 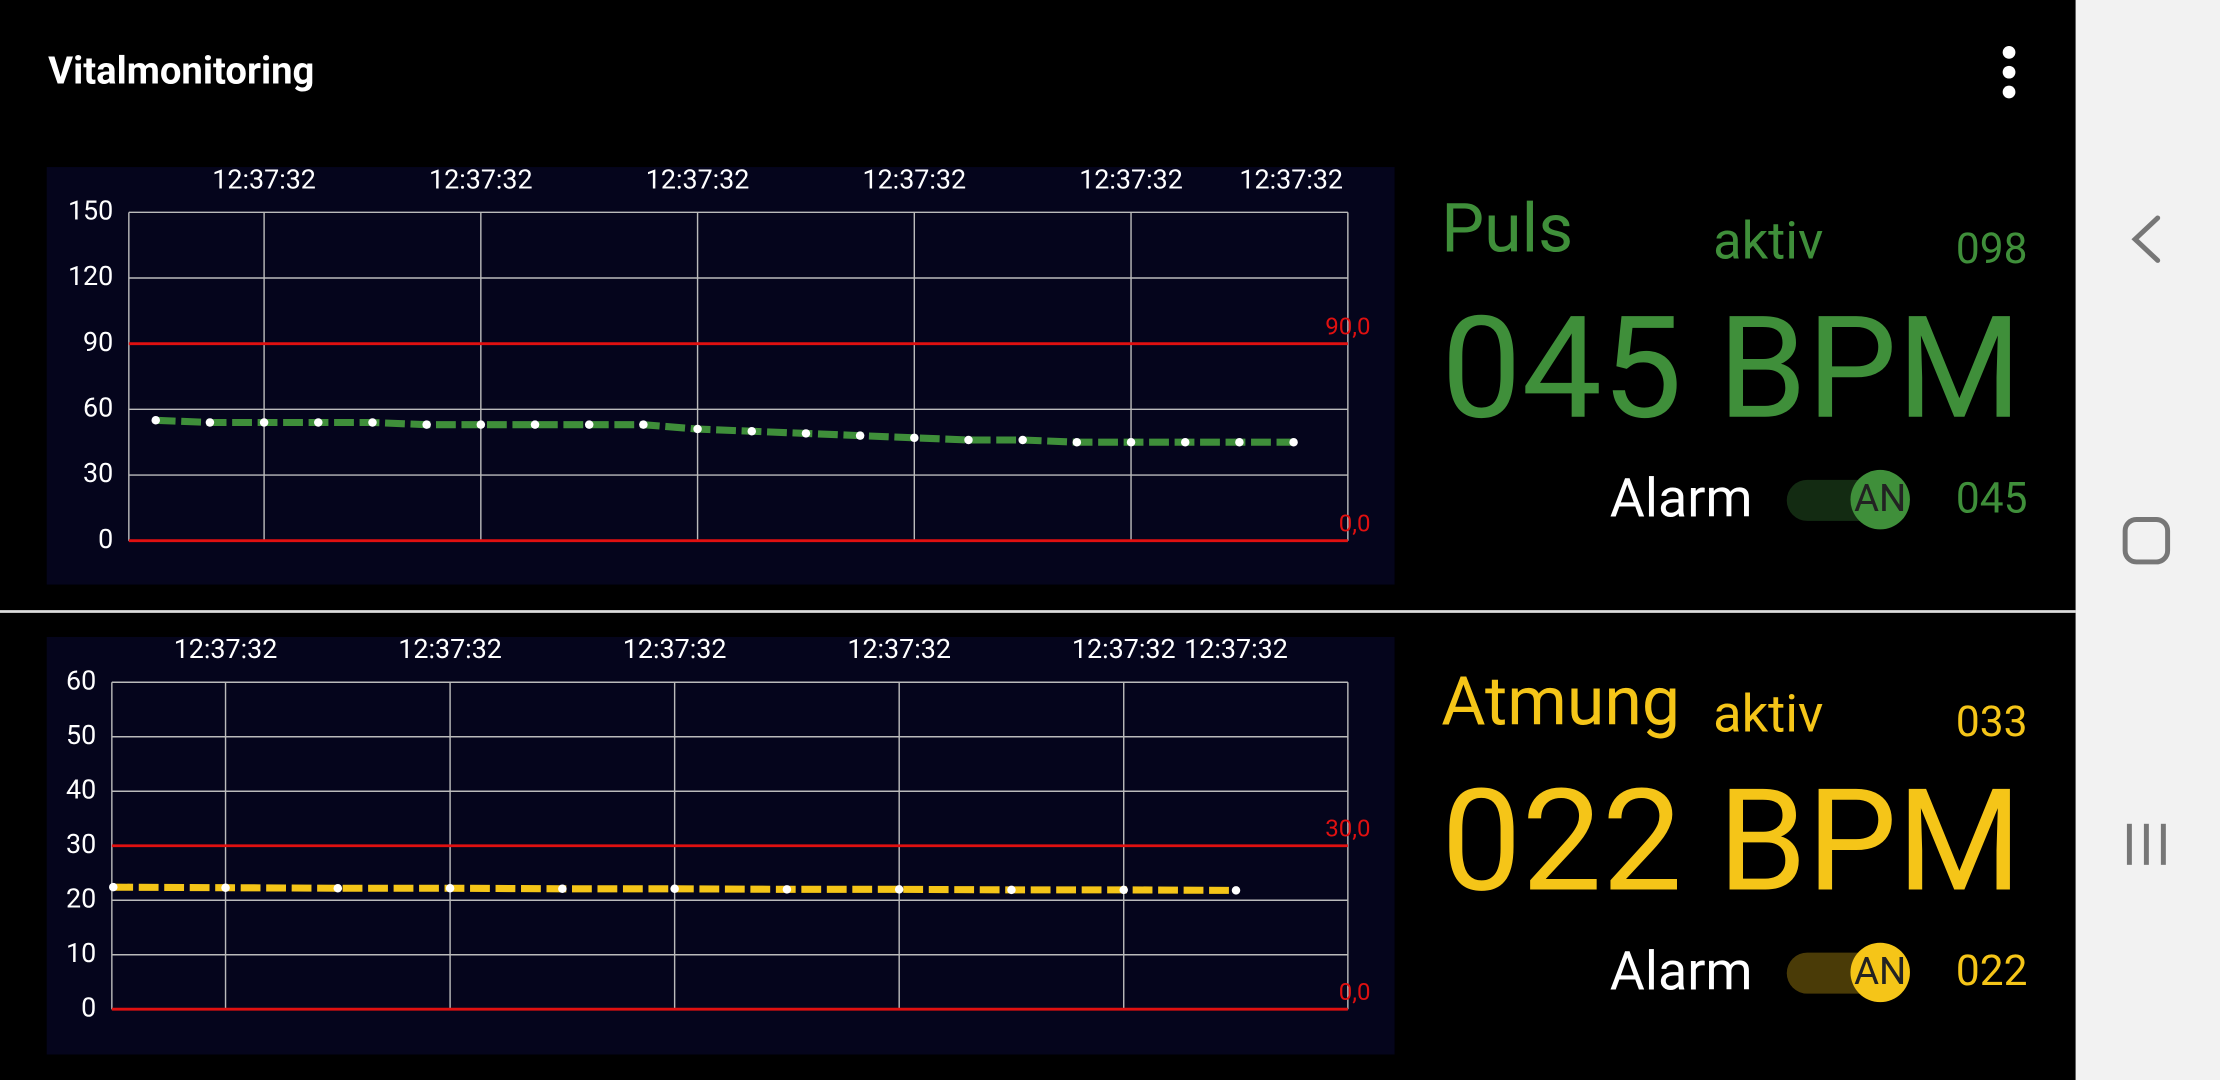 I want to click on y-tick-label: 40, so click(x=81, y=789).